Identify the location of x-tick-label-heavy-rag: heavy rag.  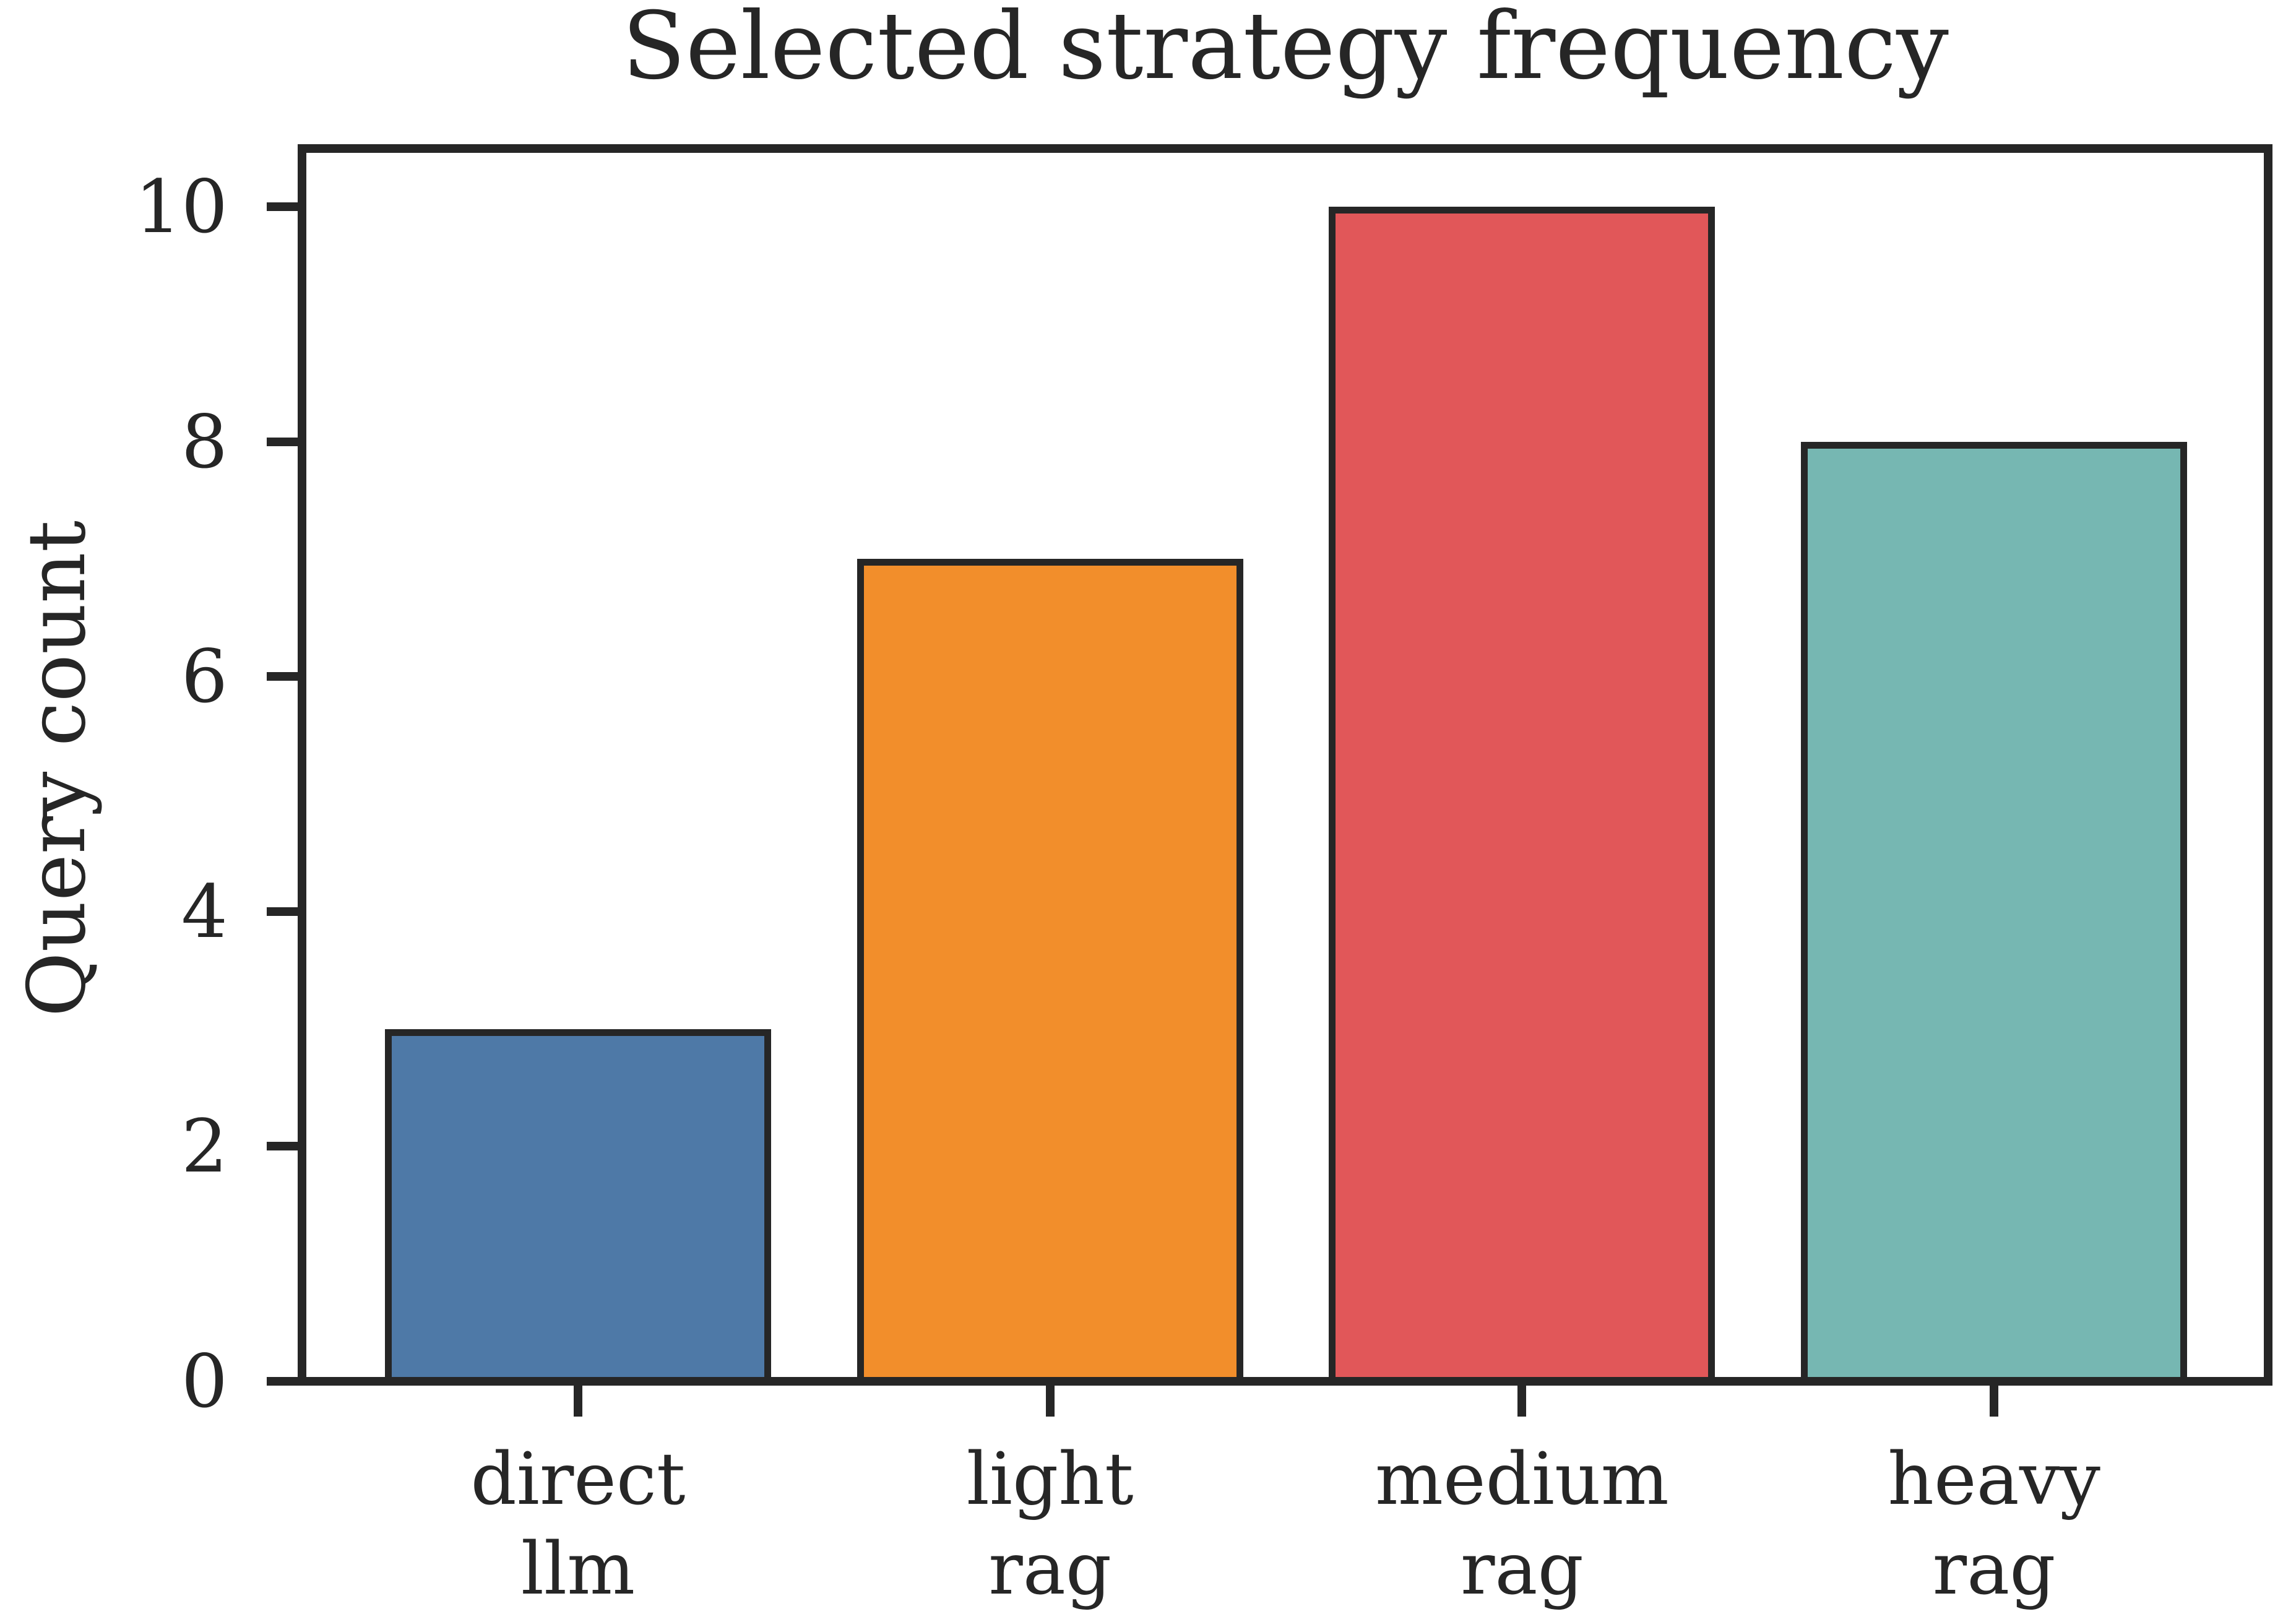
(1994, 1524).